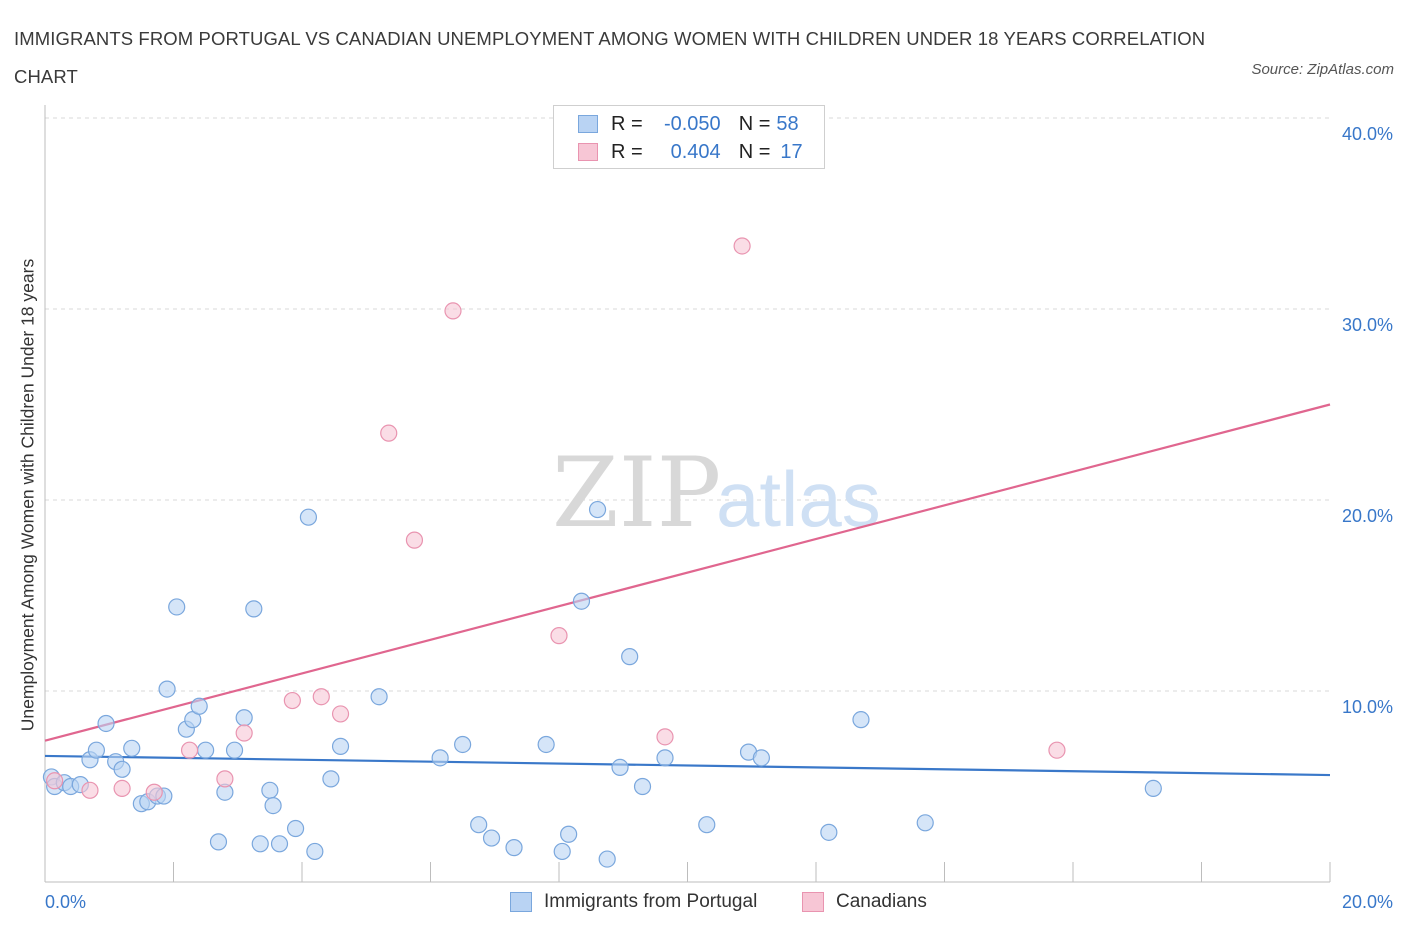  I want to click on y-tick-label: 30.0%, so click(1367, 325).